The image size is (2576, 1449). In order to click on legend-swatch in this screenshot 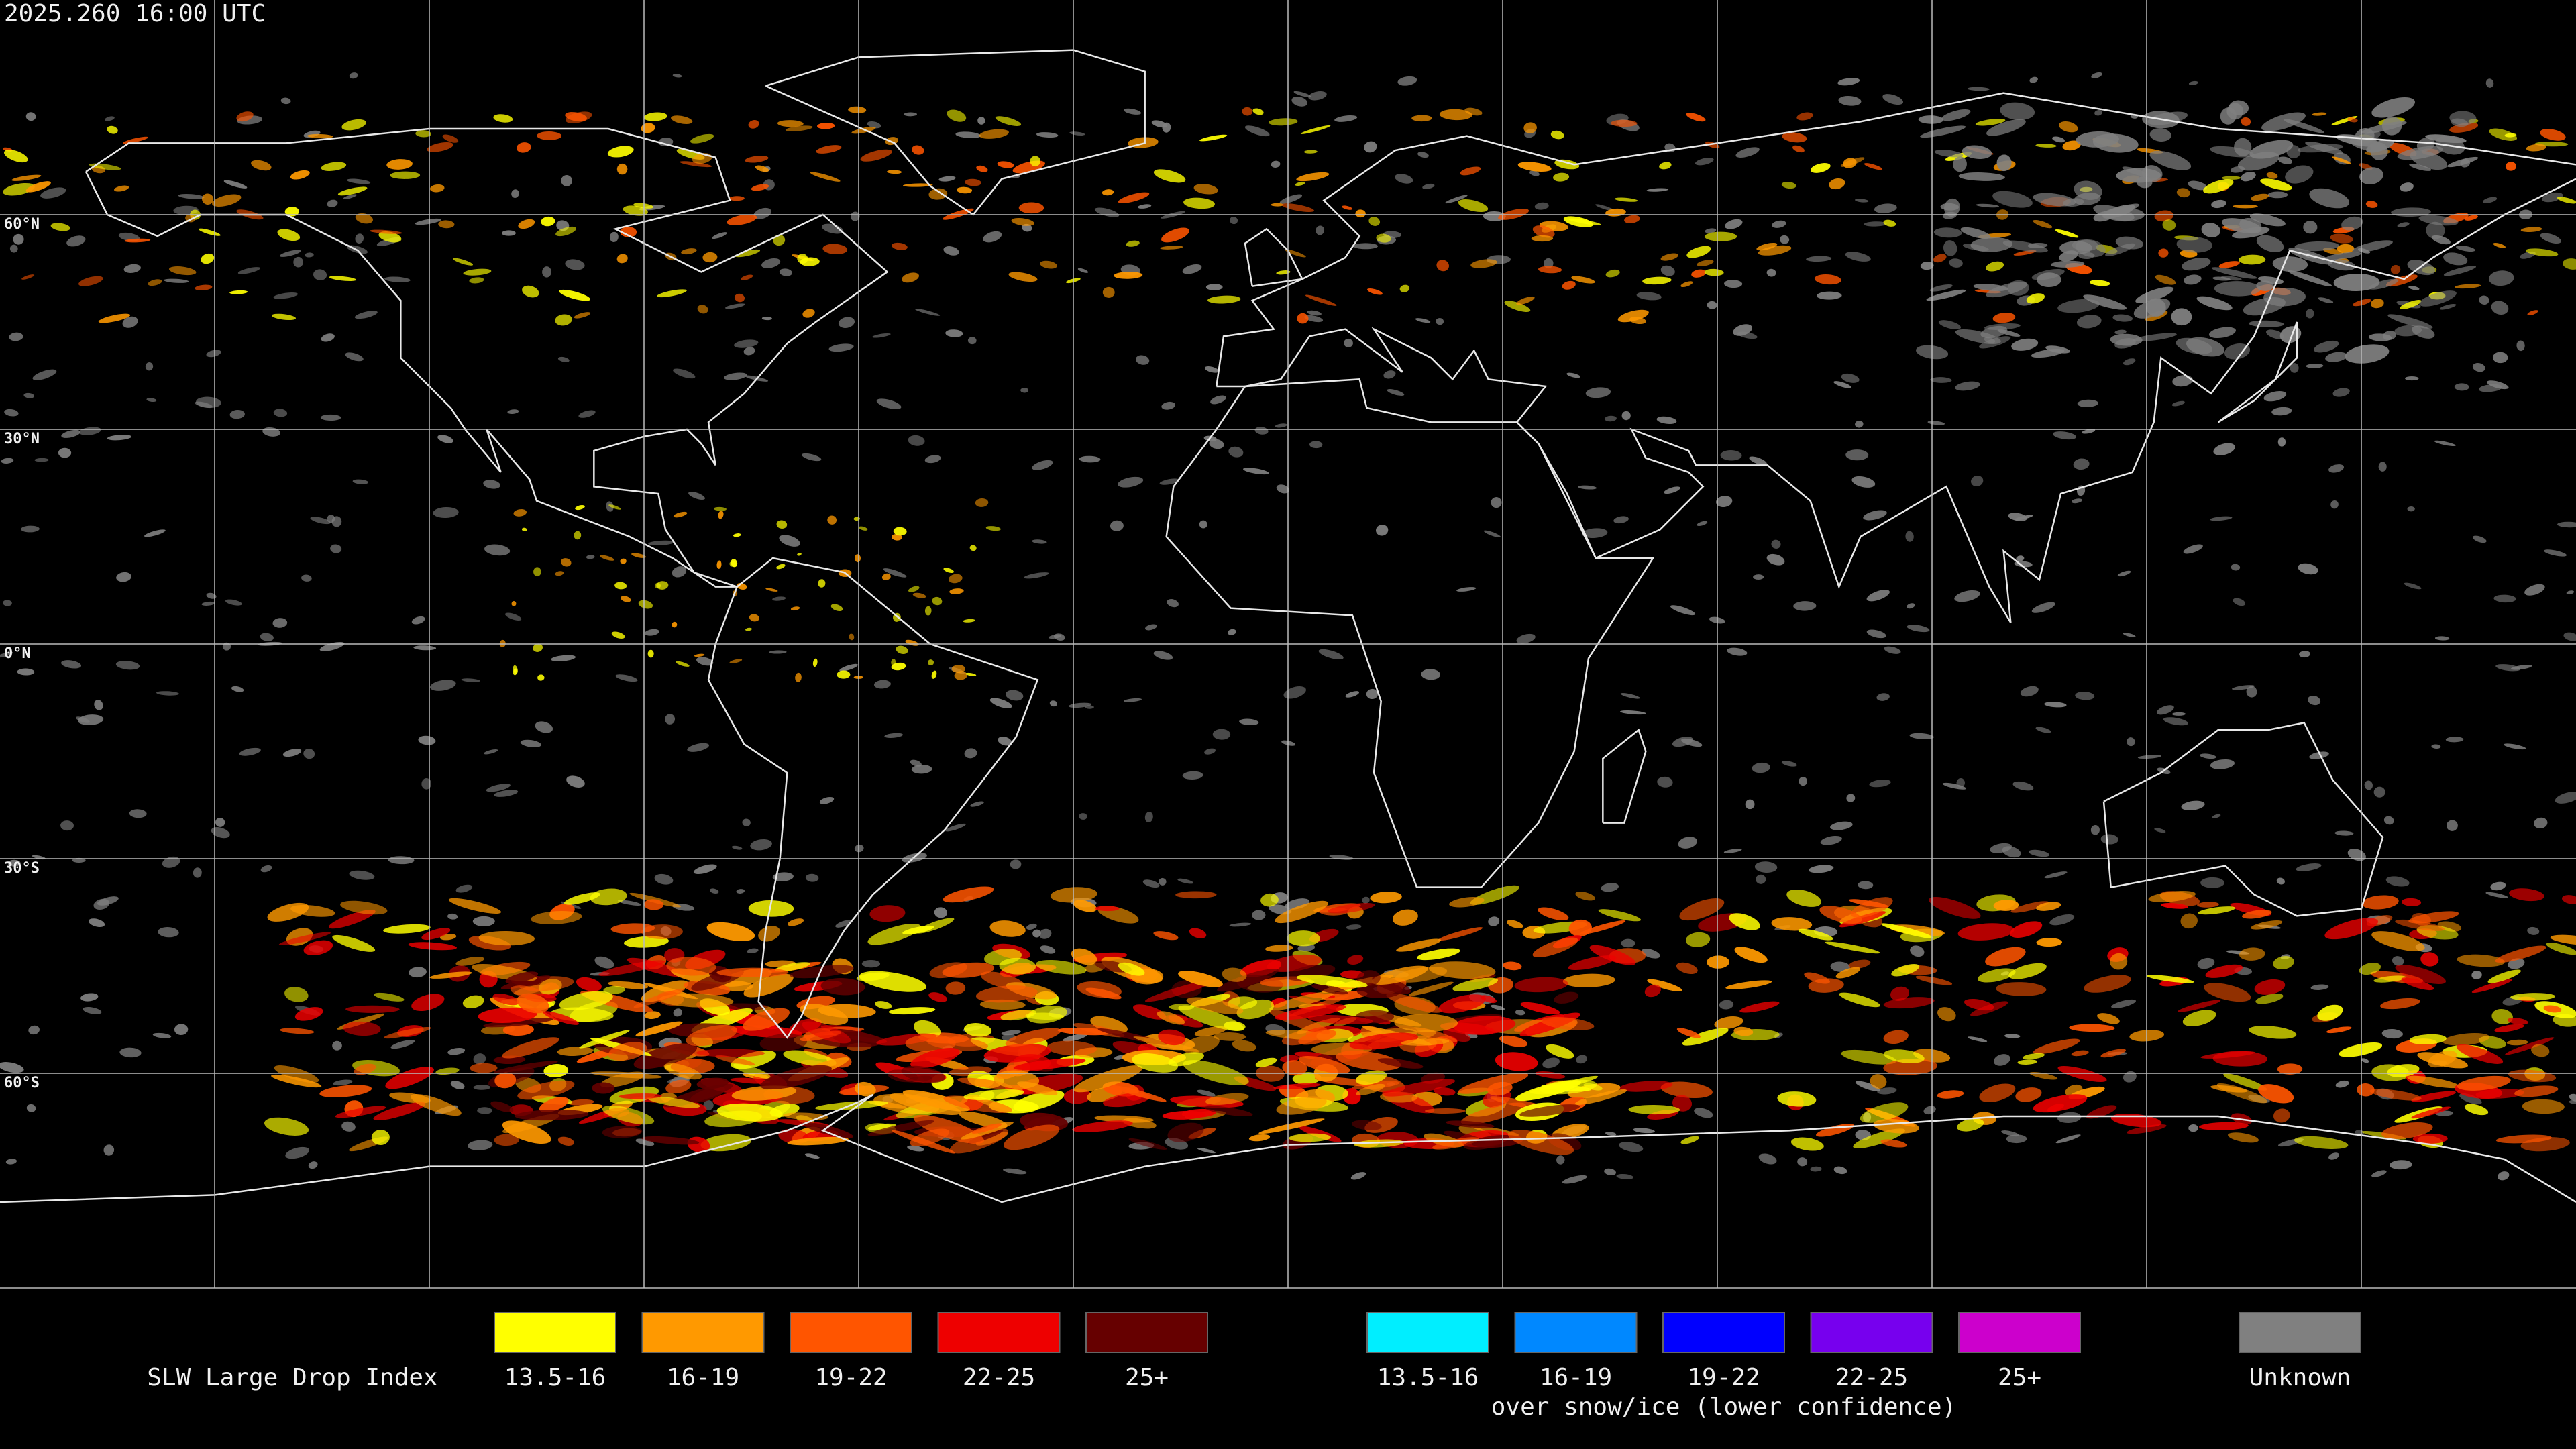, I will do `click(1146, 1332)`.